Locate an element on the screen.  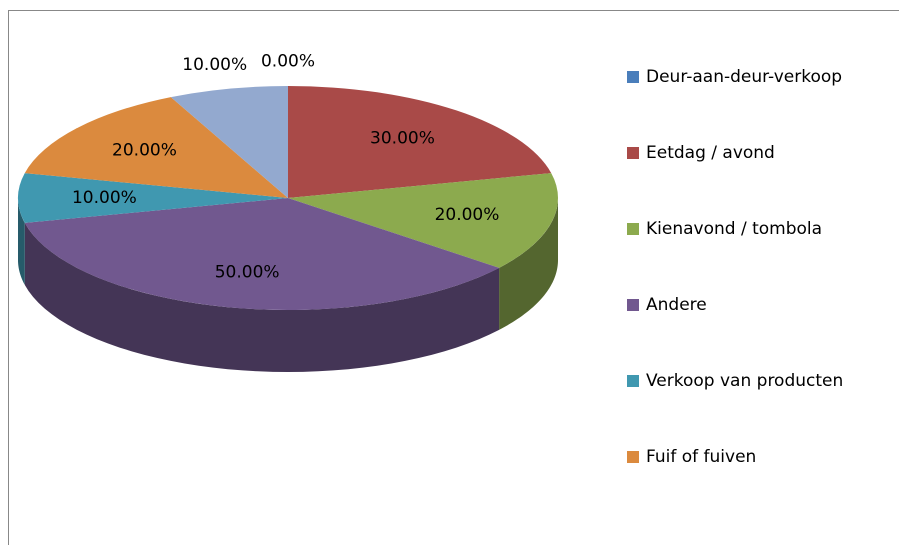
data-label: 30.00% is located at coordinates (402, 138).